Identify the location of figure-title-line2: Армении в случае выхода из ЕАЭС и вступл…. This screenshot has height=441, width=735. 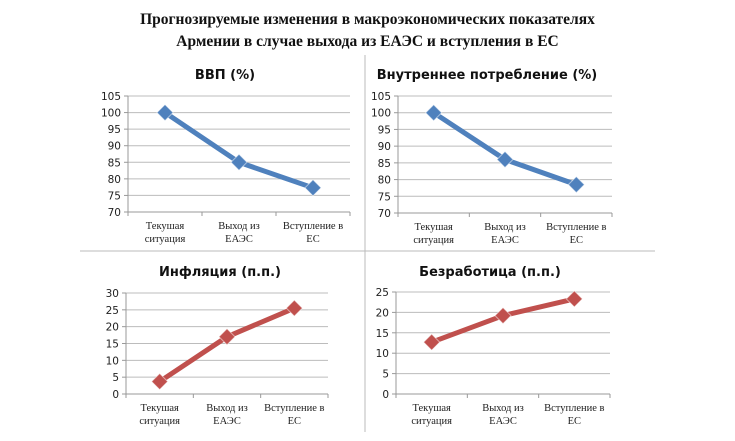
(367, 41).